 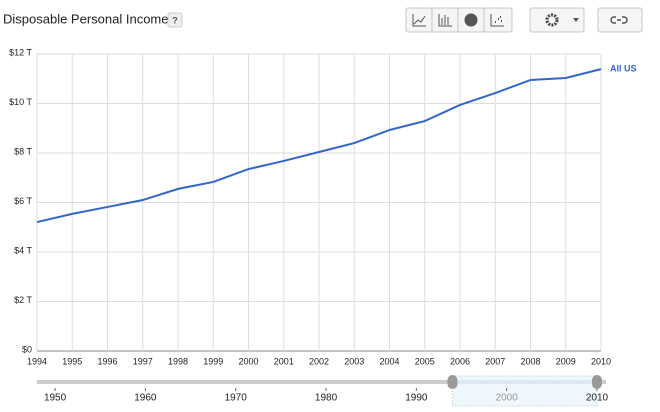 What do you see at coordinates (20, 102) in the screenshot?
I see `y-tick-label: $10 T` at bounding box center [20, 102].